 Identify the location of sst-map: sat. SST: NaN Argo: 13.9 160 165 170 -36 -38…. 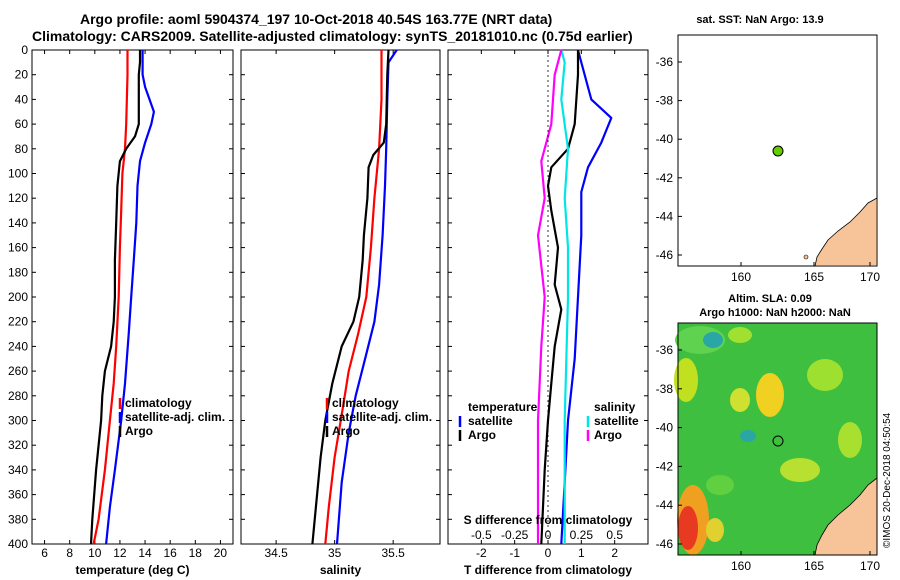
(768, 149).